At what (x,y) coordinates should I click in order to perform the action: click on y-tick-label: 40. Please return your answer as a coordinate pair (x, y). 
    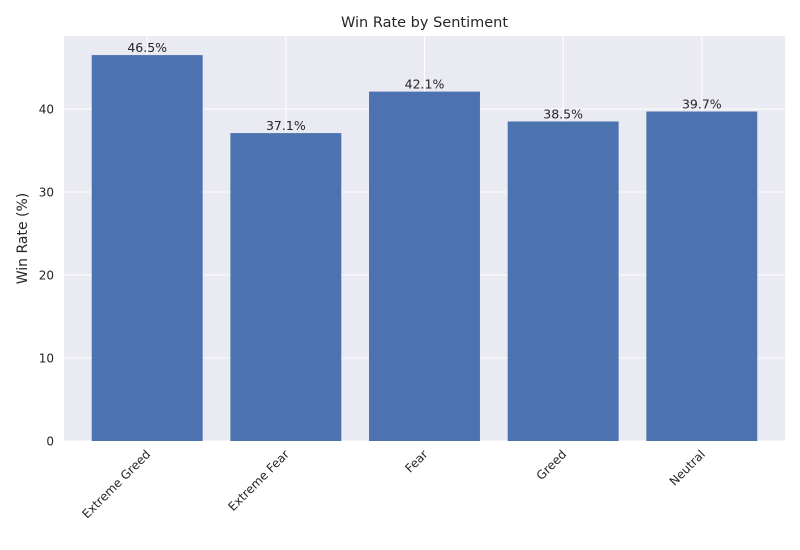
    Looking at the image, I should click on (46, 110).